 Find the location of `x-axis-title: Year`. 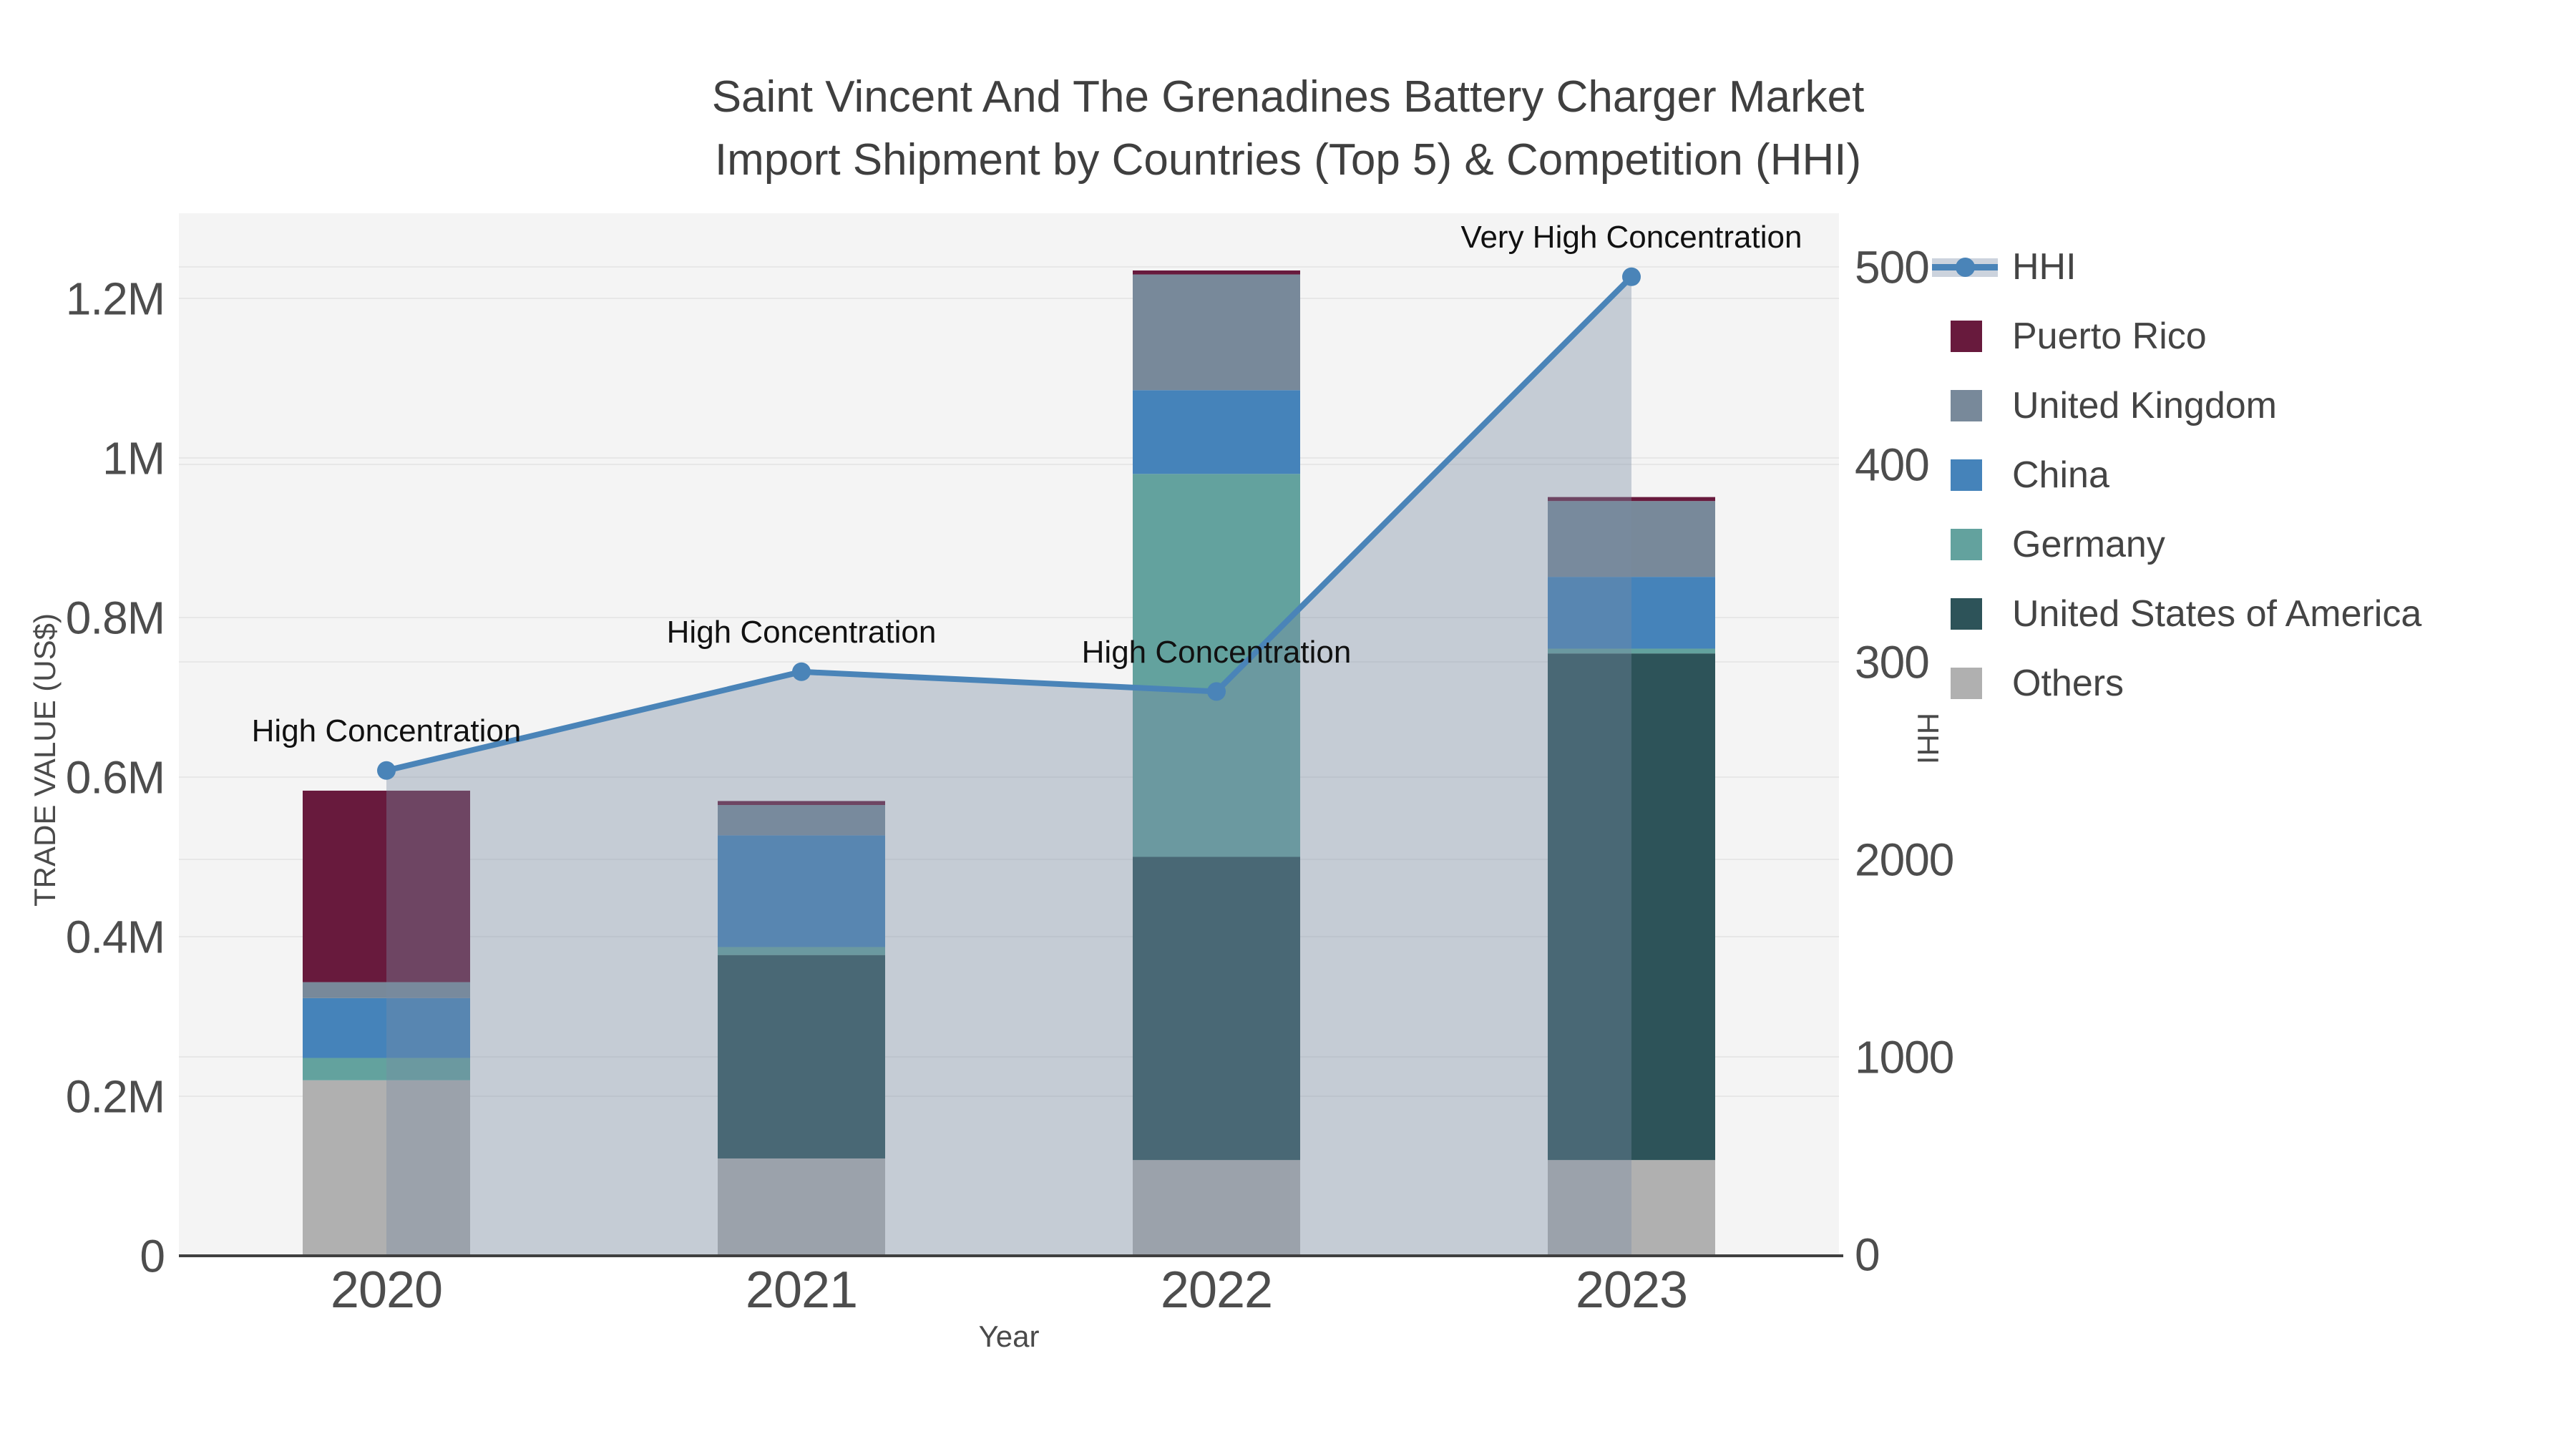

x-axis-title: Year is located at coordinates (1009, 1336).